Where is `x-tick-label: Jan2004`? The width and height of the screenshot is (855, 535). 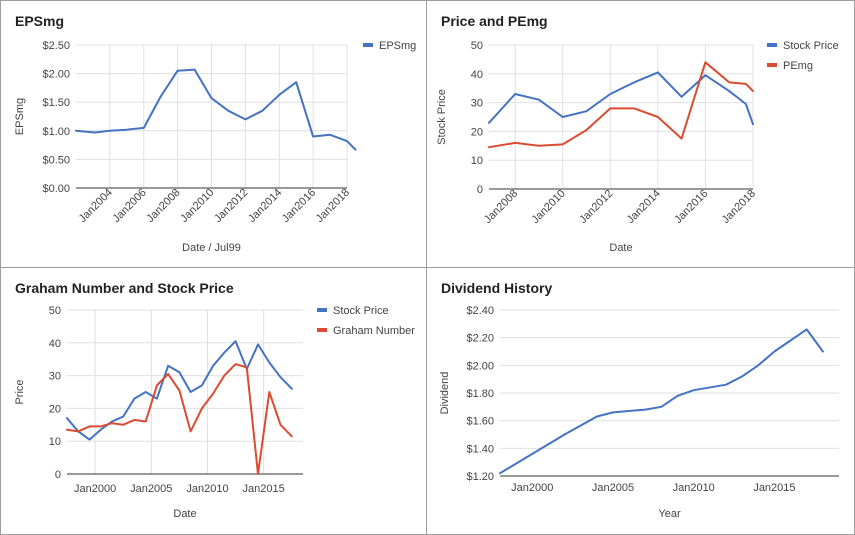
x-tick-label: Jan2004 is located at coordinates (96, 206).